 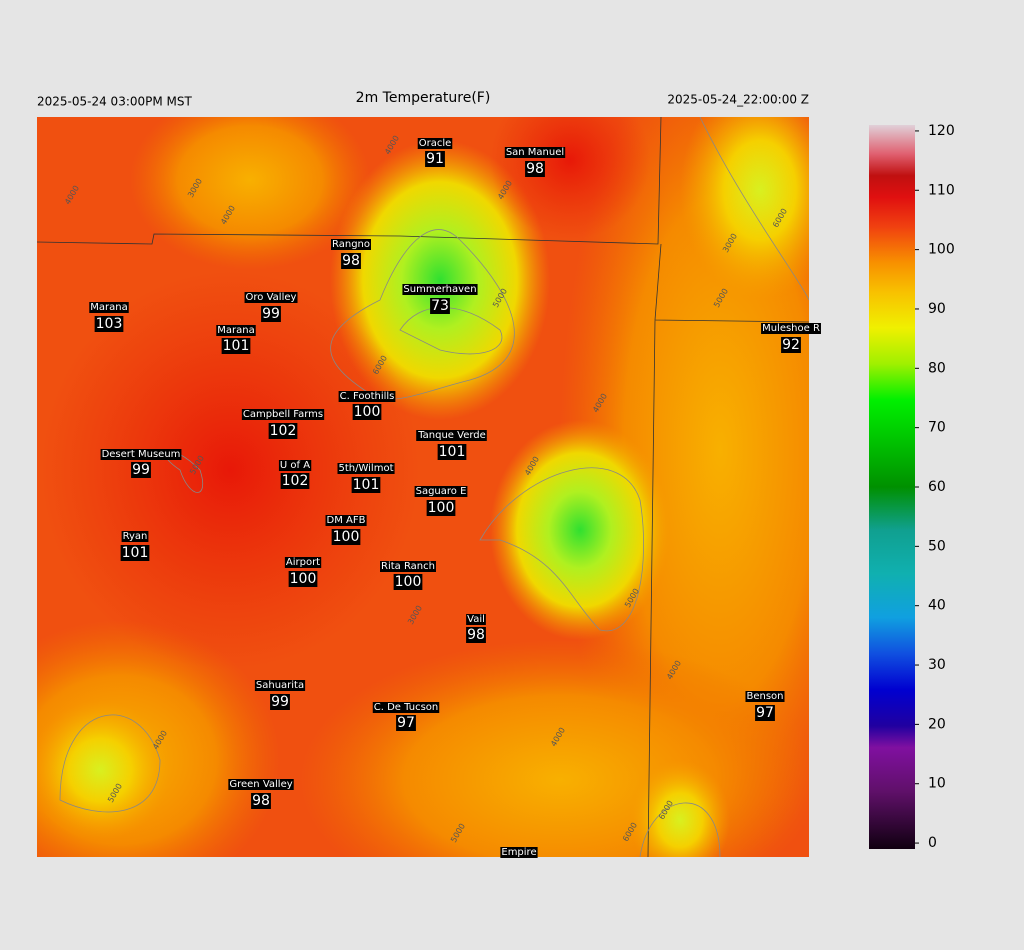 I want to click on station: Sahuarita 99, so click(x=280, y=695).